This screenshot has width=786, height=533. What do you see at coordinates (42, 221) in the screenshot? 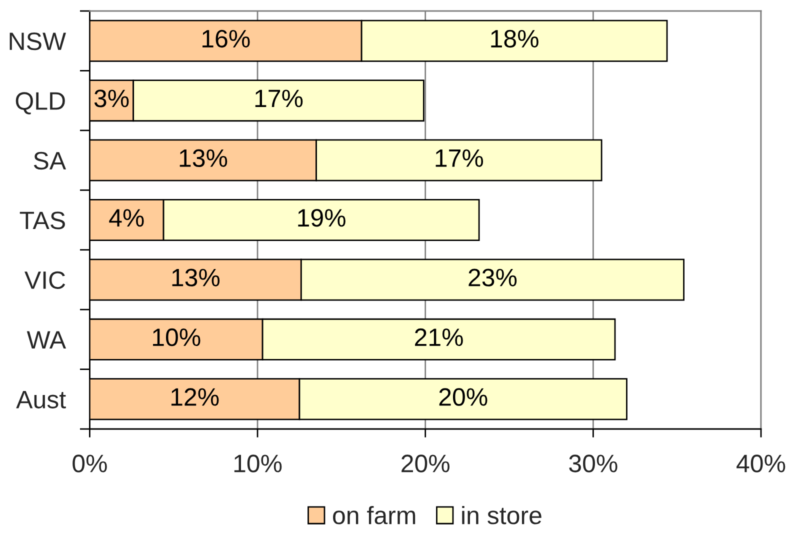
I see `y-tick-label: TAS` at bounding box center [42, 221].